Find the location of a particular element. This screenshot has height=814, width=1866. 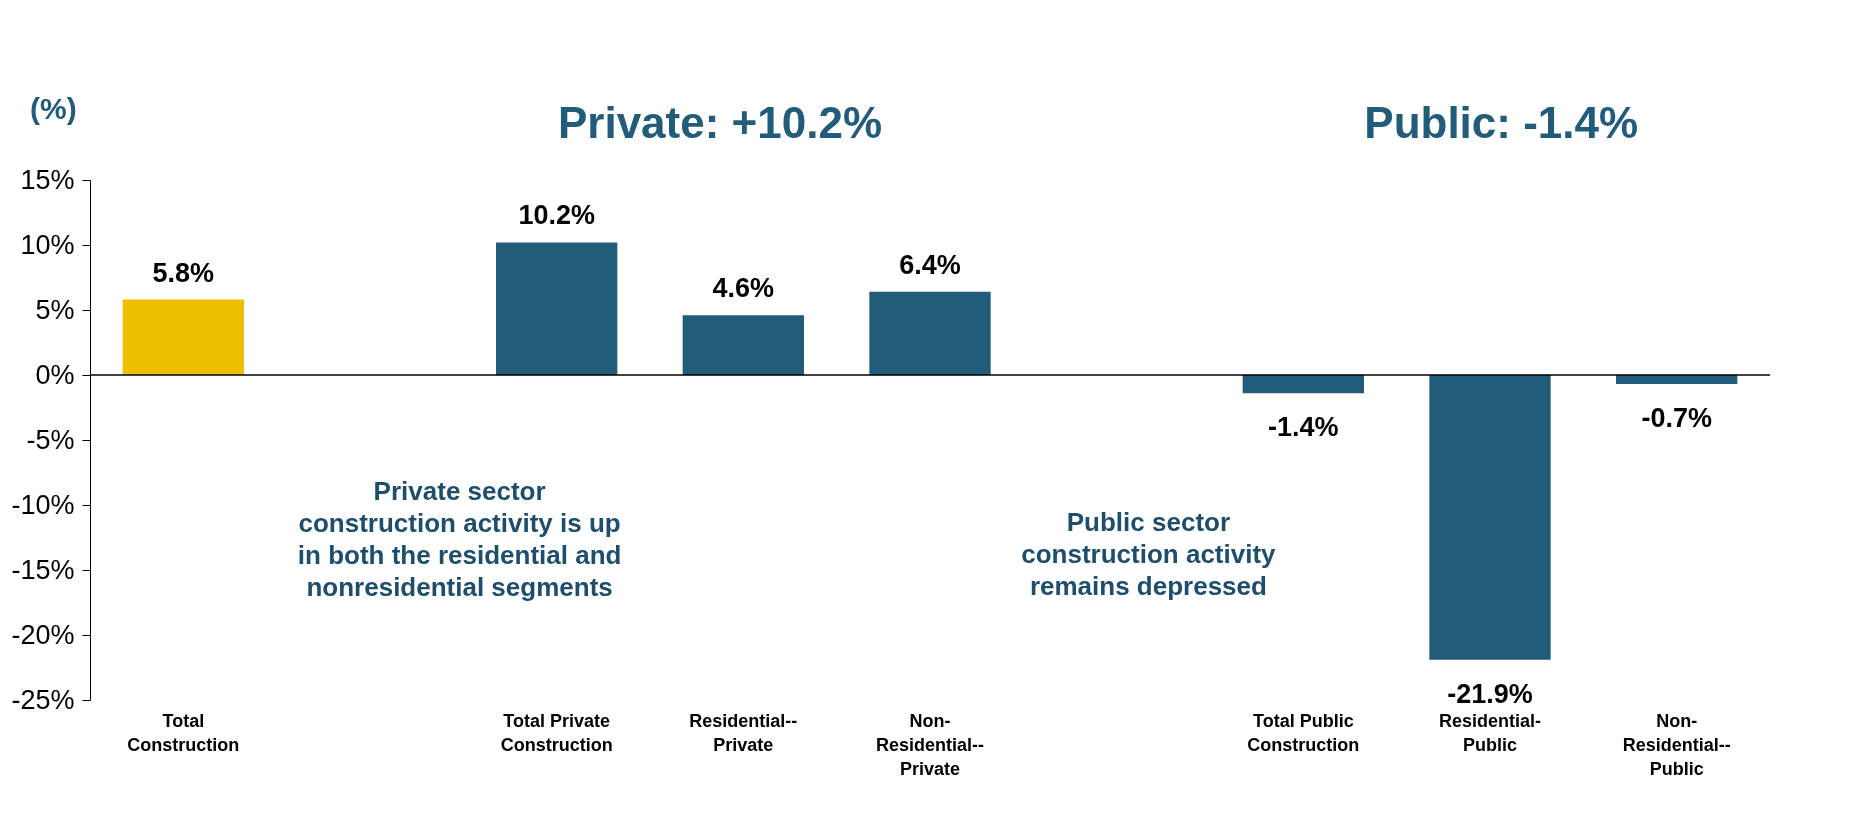

y-tick-label: 5% is located at coordinates (55, 309).